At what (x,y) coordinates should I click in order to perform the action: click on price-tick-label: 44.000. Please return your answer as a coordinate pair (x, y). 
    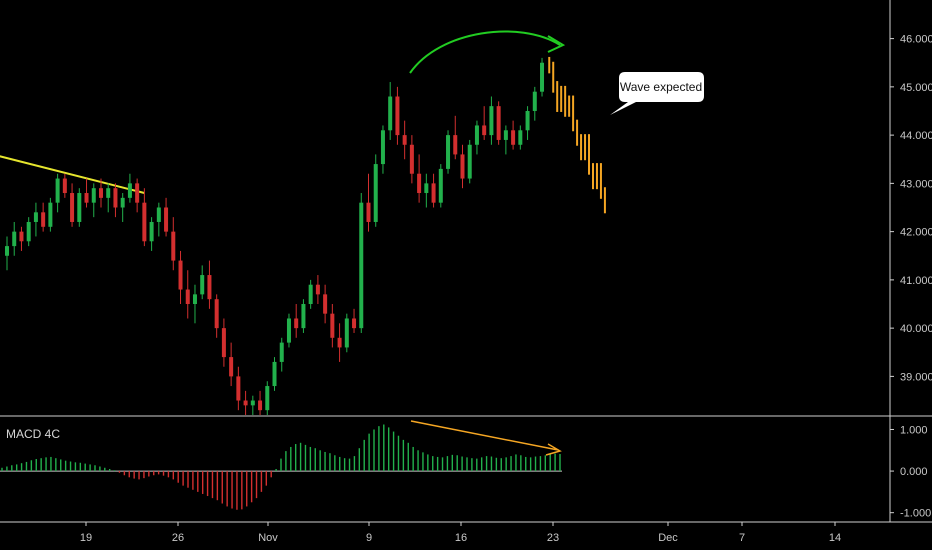
    Looking at the image, I should click on (916, 136).